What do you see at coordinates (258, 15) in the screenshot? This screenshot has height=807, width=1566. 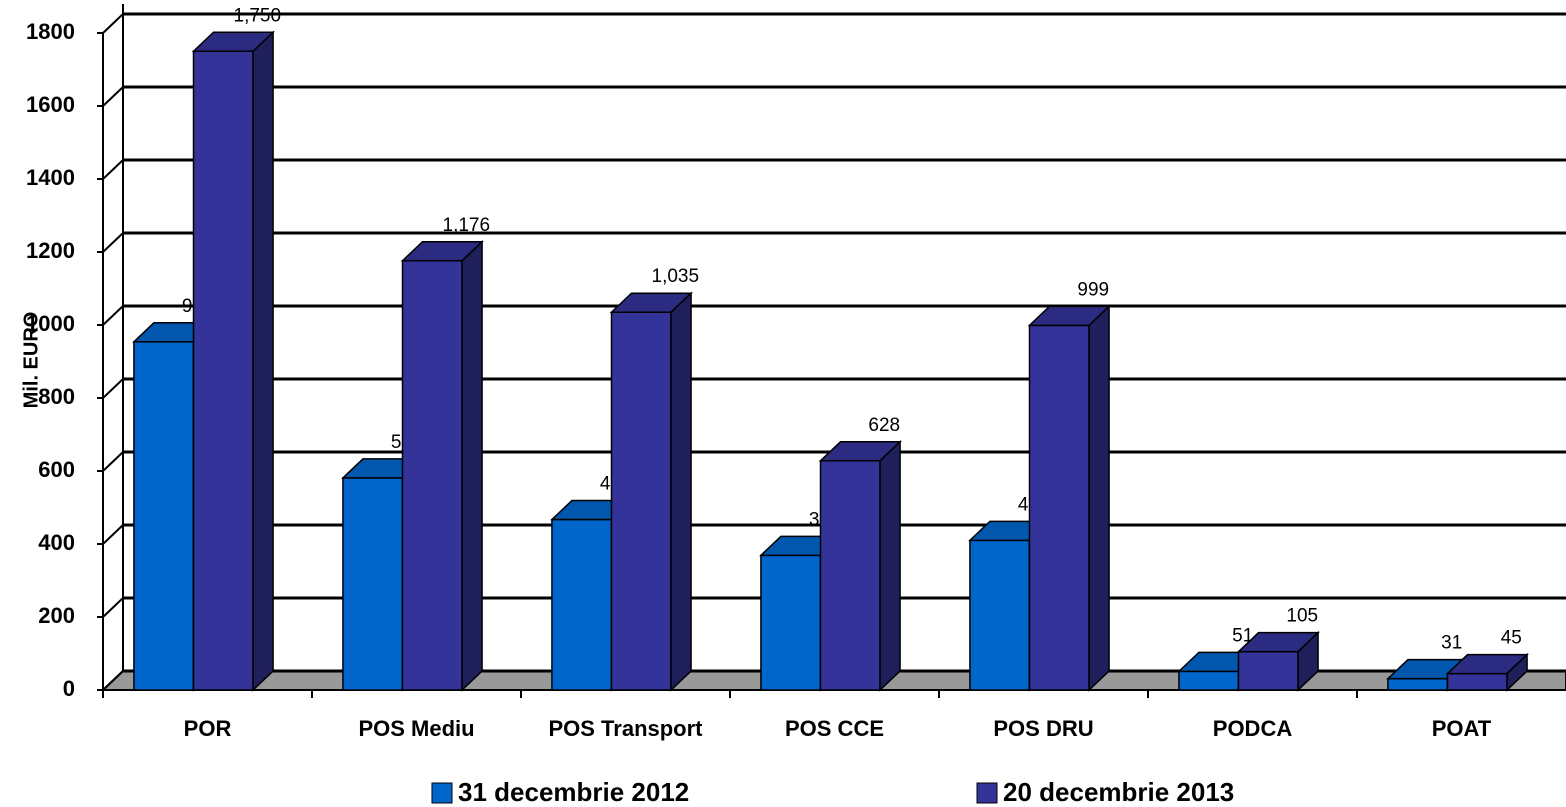 I see `value-label: 1,750` at bounding box center [258, 15].